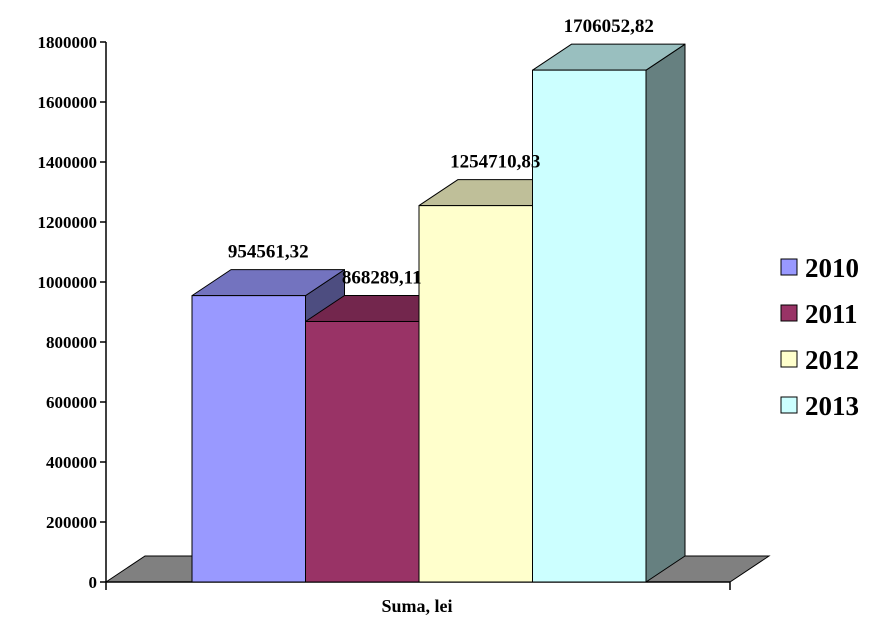  Describe the element at coordinates (68, 222) in the screenshot. I see `y-tick-label: 1200000` at that location.